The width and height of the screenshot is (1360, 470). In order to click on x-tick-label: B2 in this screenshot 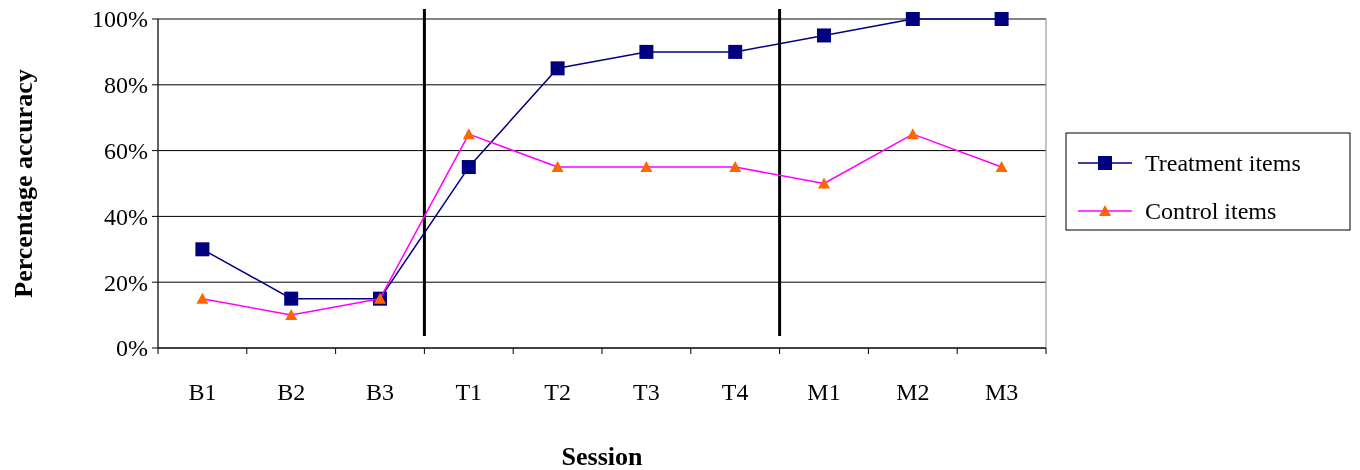, I will do `click(291, 392)`.